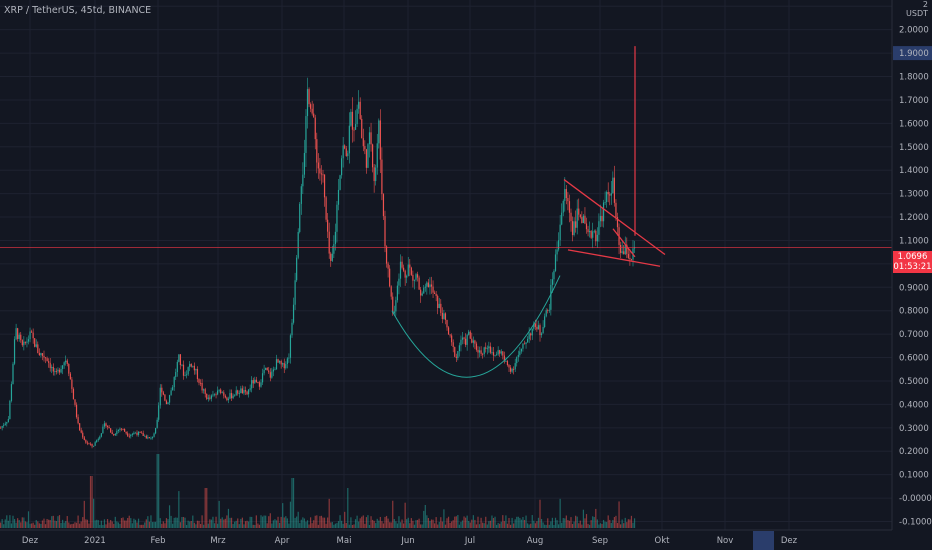 The width and height of the screenshot is (932, 550). Describe the element at coordinates (535, 541) in the screenshot. I see `time-tick-label: Aug` at that location.